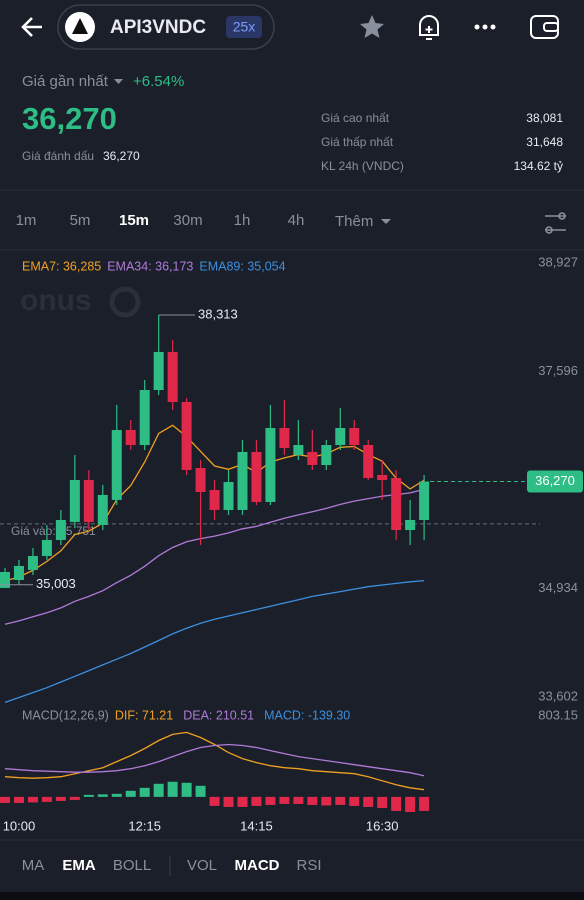  What do you see at coordinates (357, 142) in the screenshot?
I see `stat-label: Giá thấp nhất` at bounding box center [357, 142].